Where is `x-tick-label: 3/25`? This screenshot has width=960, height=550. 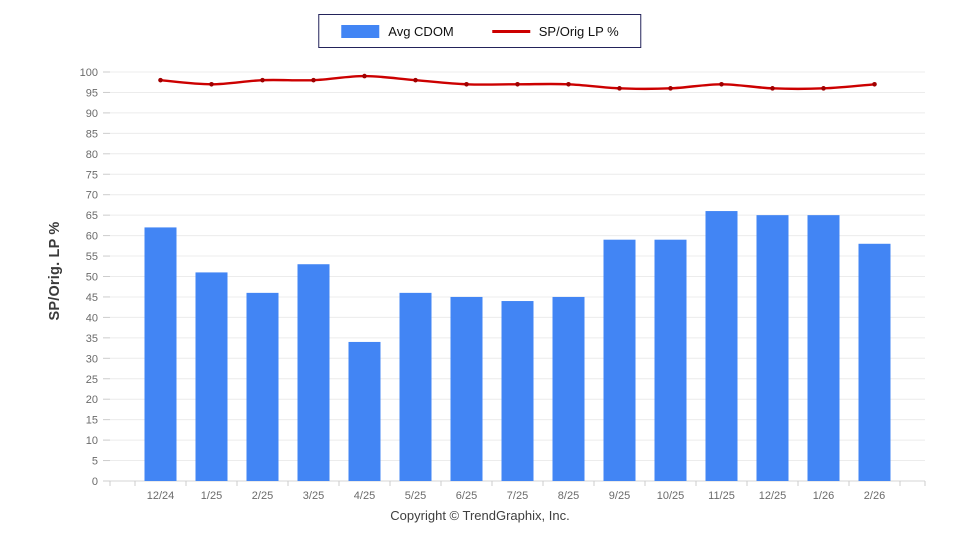 x-tick-label: 3/25 is located at coordinates (313, 496).